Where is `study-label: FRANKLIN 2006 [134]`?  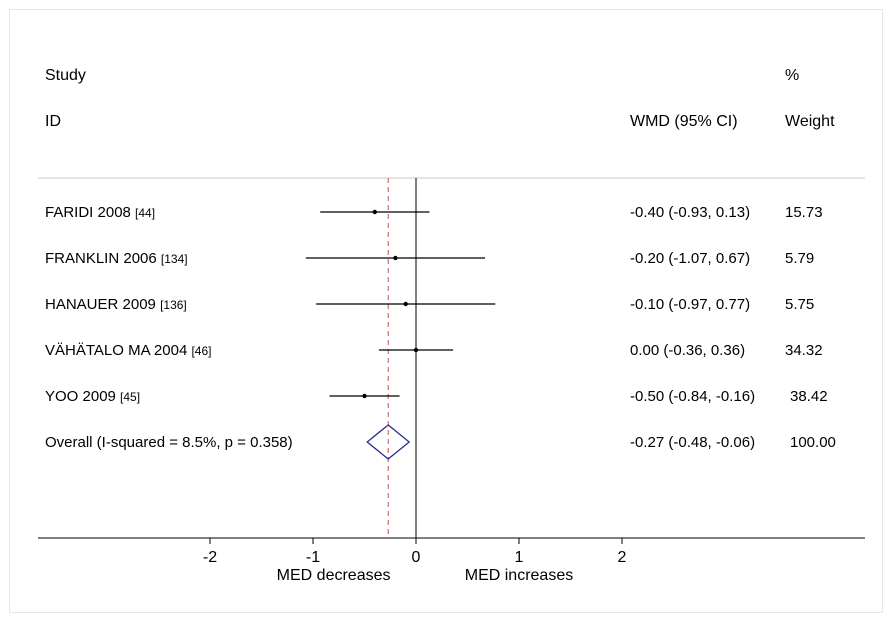 study-label: FRANKLIN 2006 [134] is located at coordinates (116, 258).